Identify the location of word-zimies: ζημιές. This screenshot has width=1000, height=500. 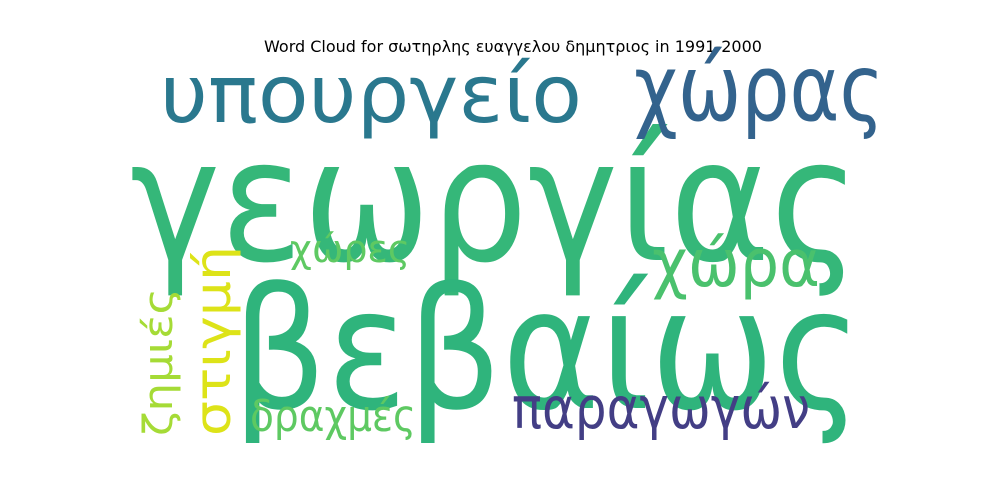
(159, 362).